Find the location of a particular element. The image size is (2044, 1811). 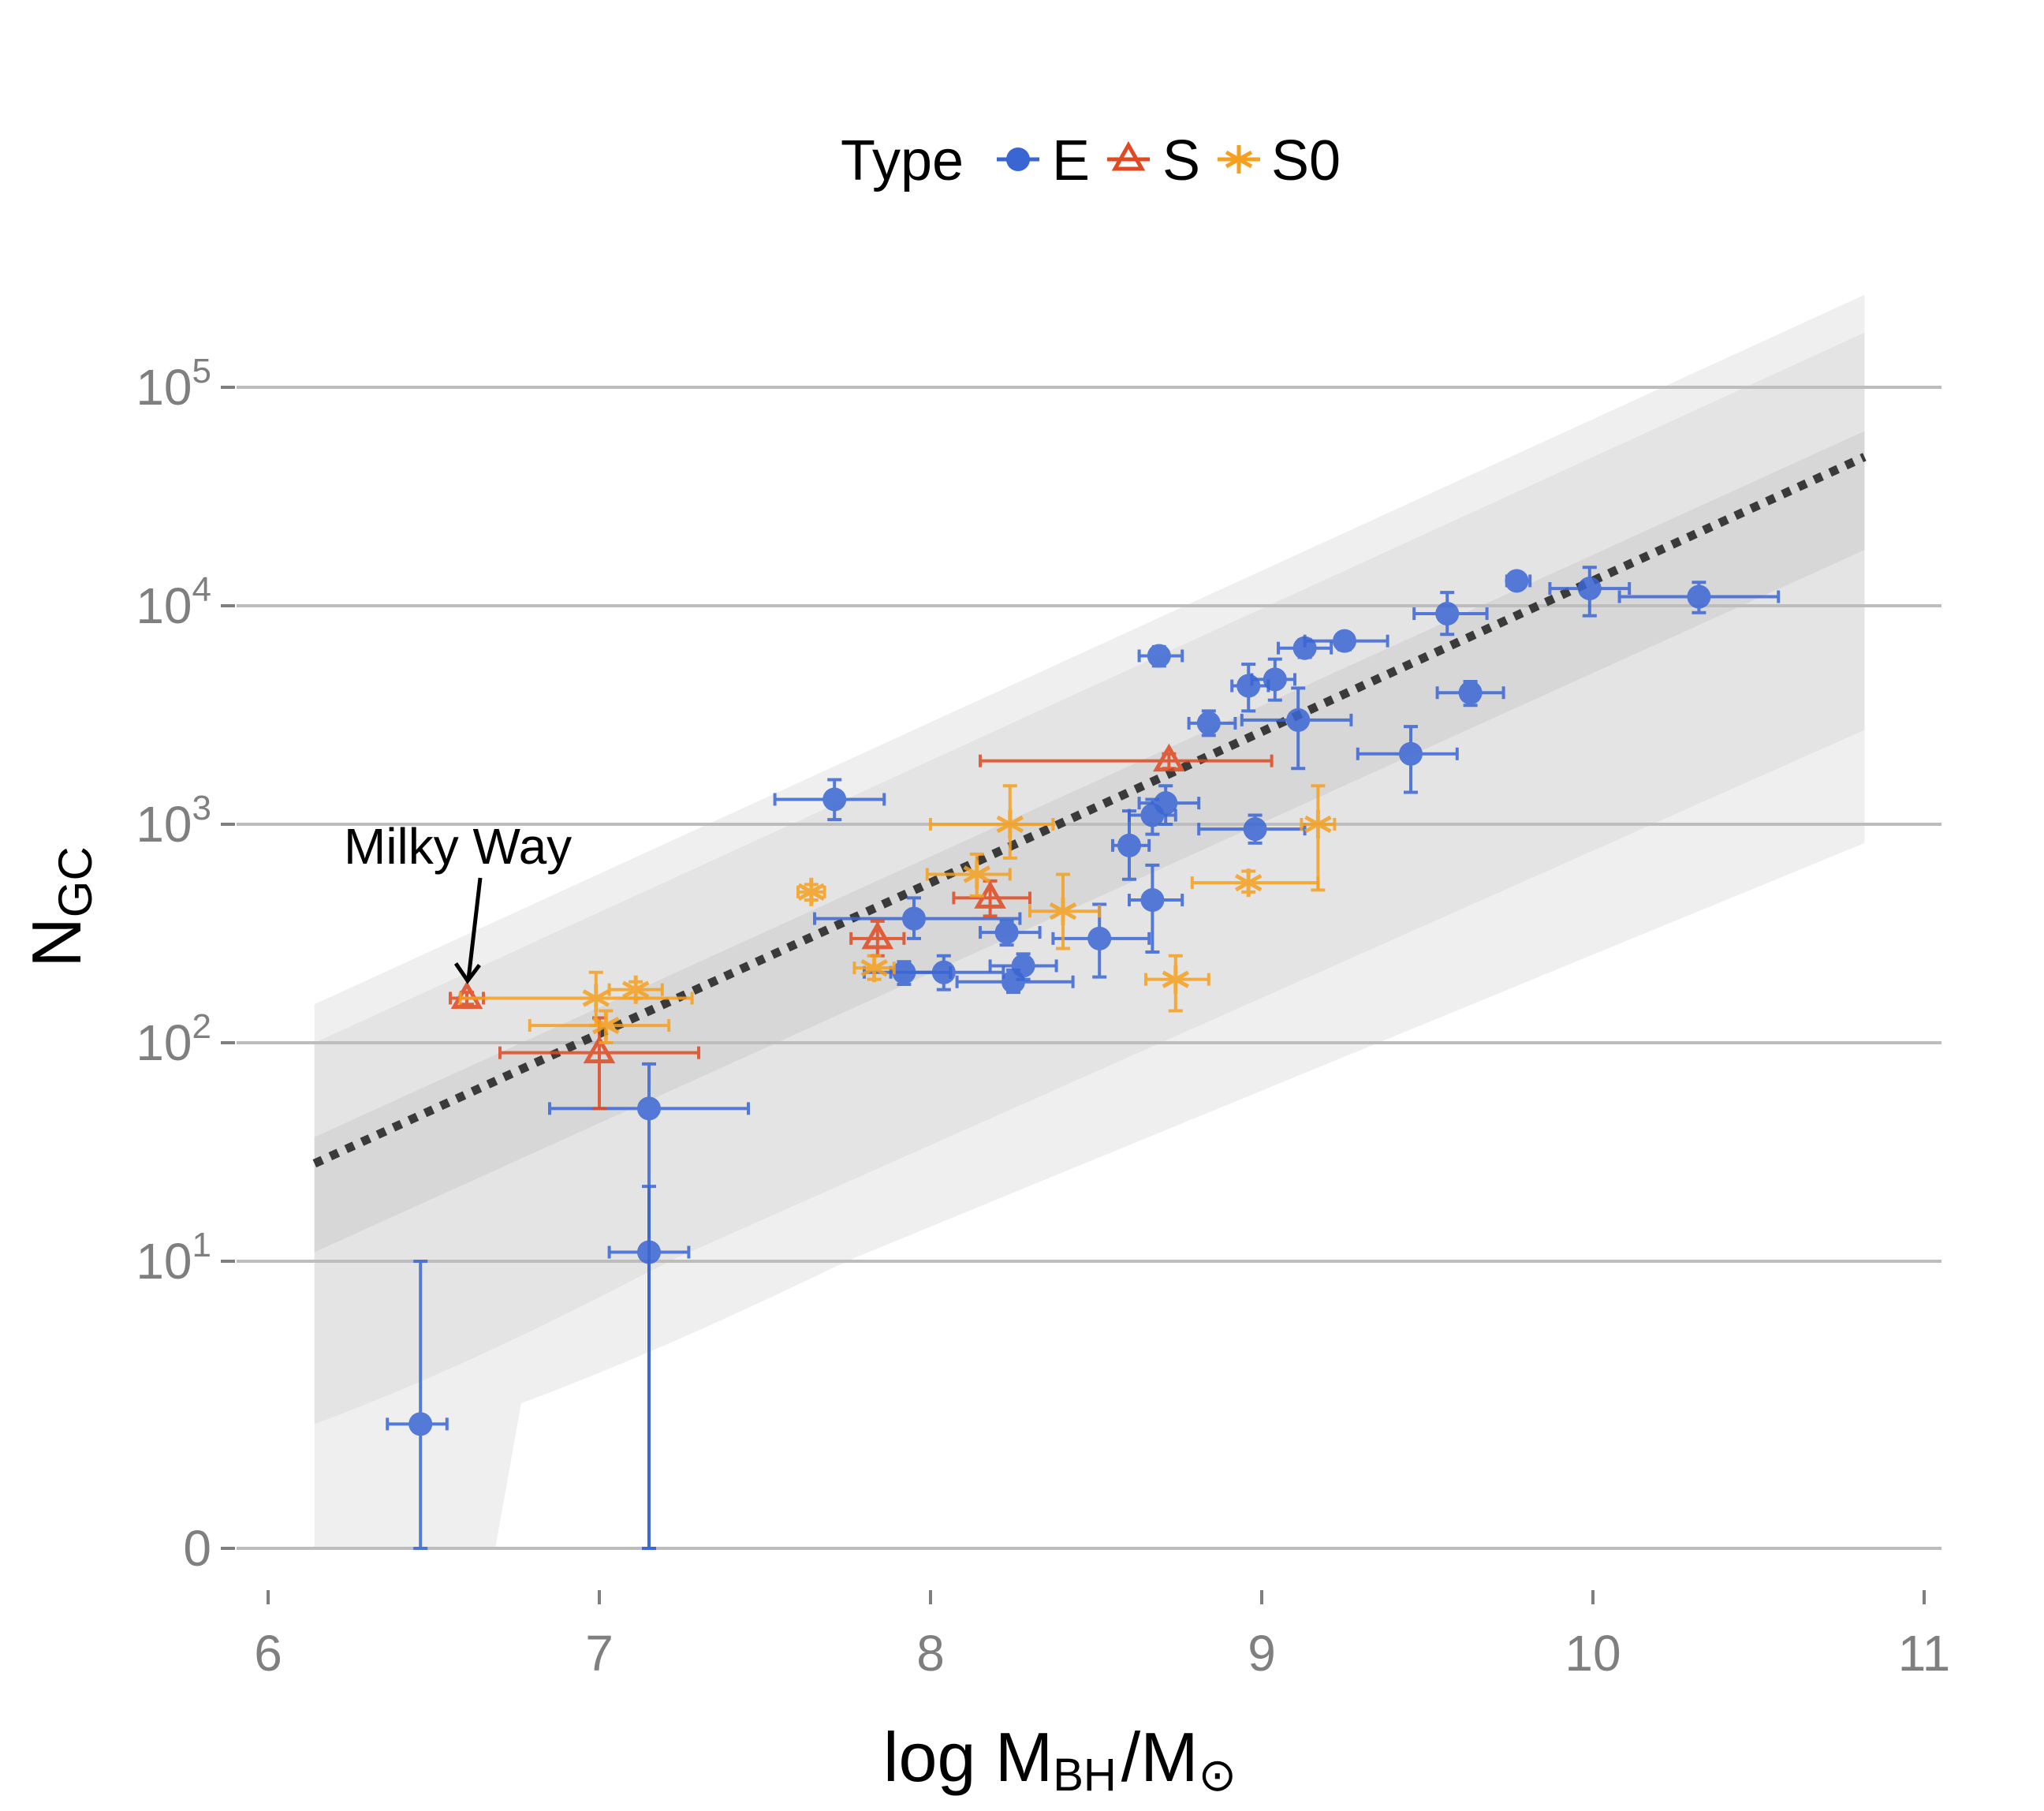

y-tick-label-5: 10⁵ is located at coordinates (173, 384).